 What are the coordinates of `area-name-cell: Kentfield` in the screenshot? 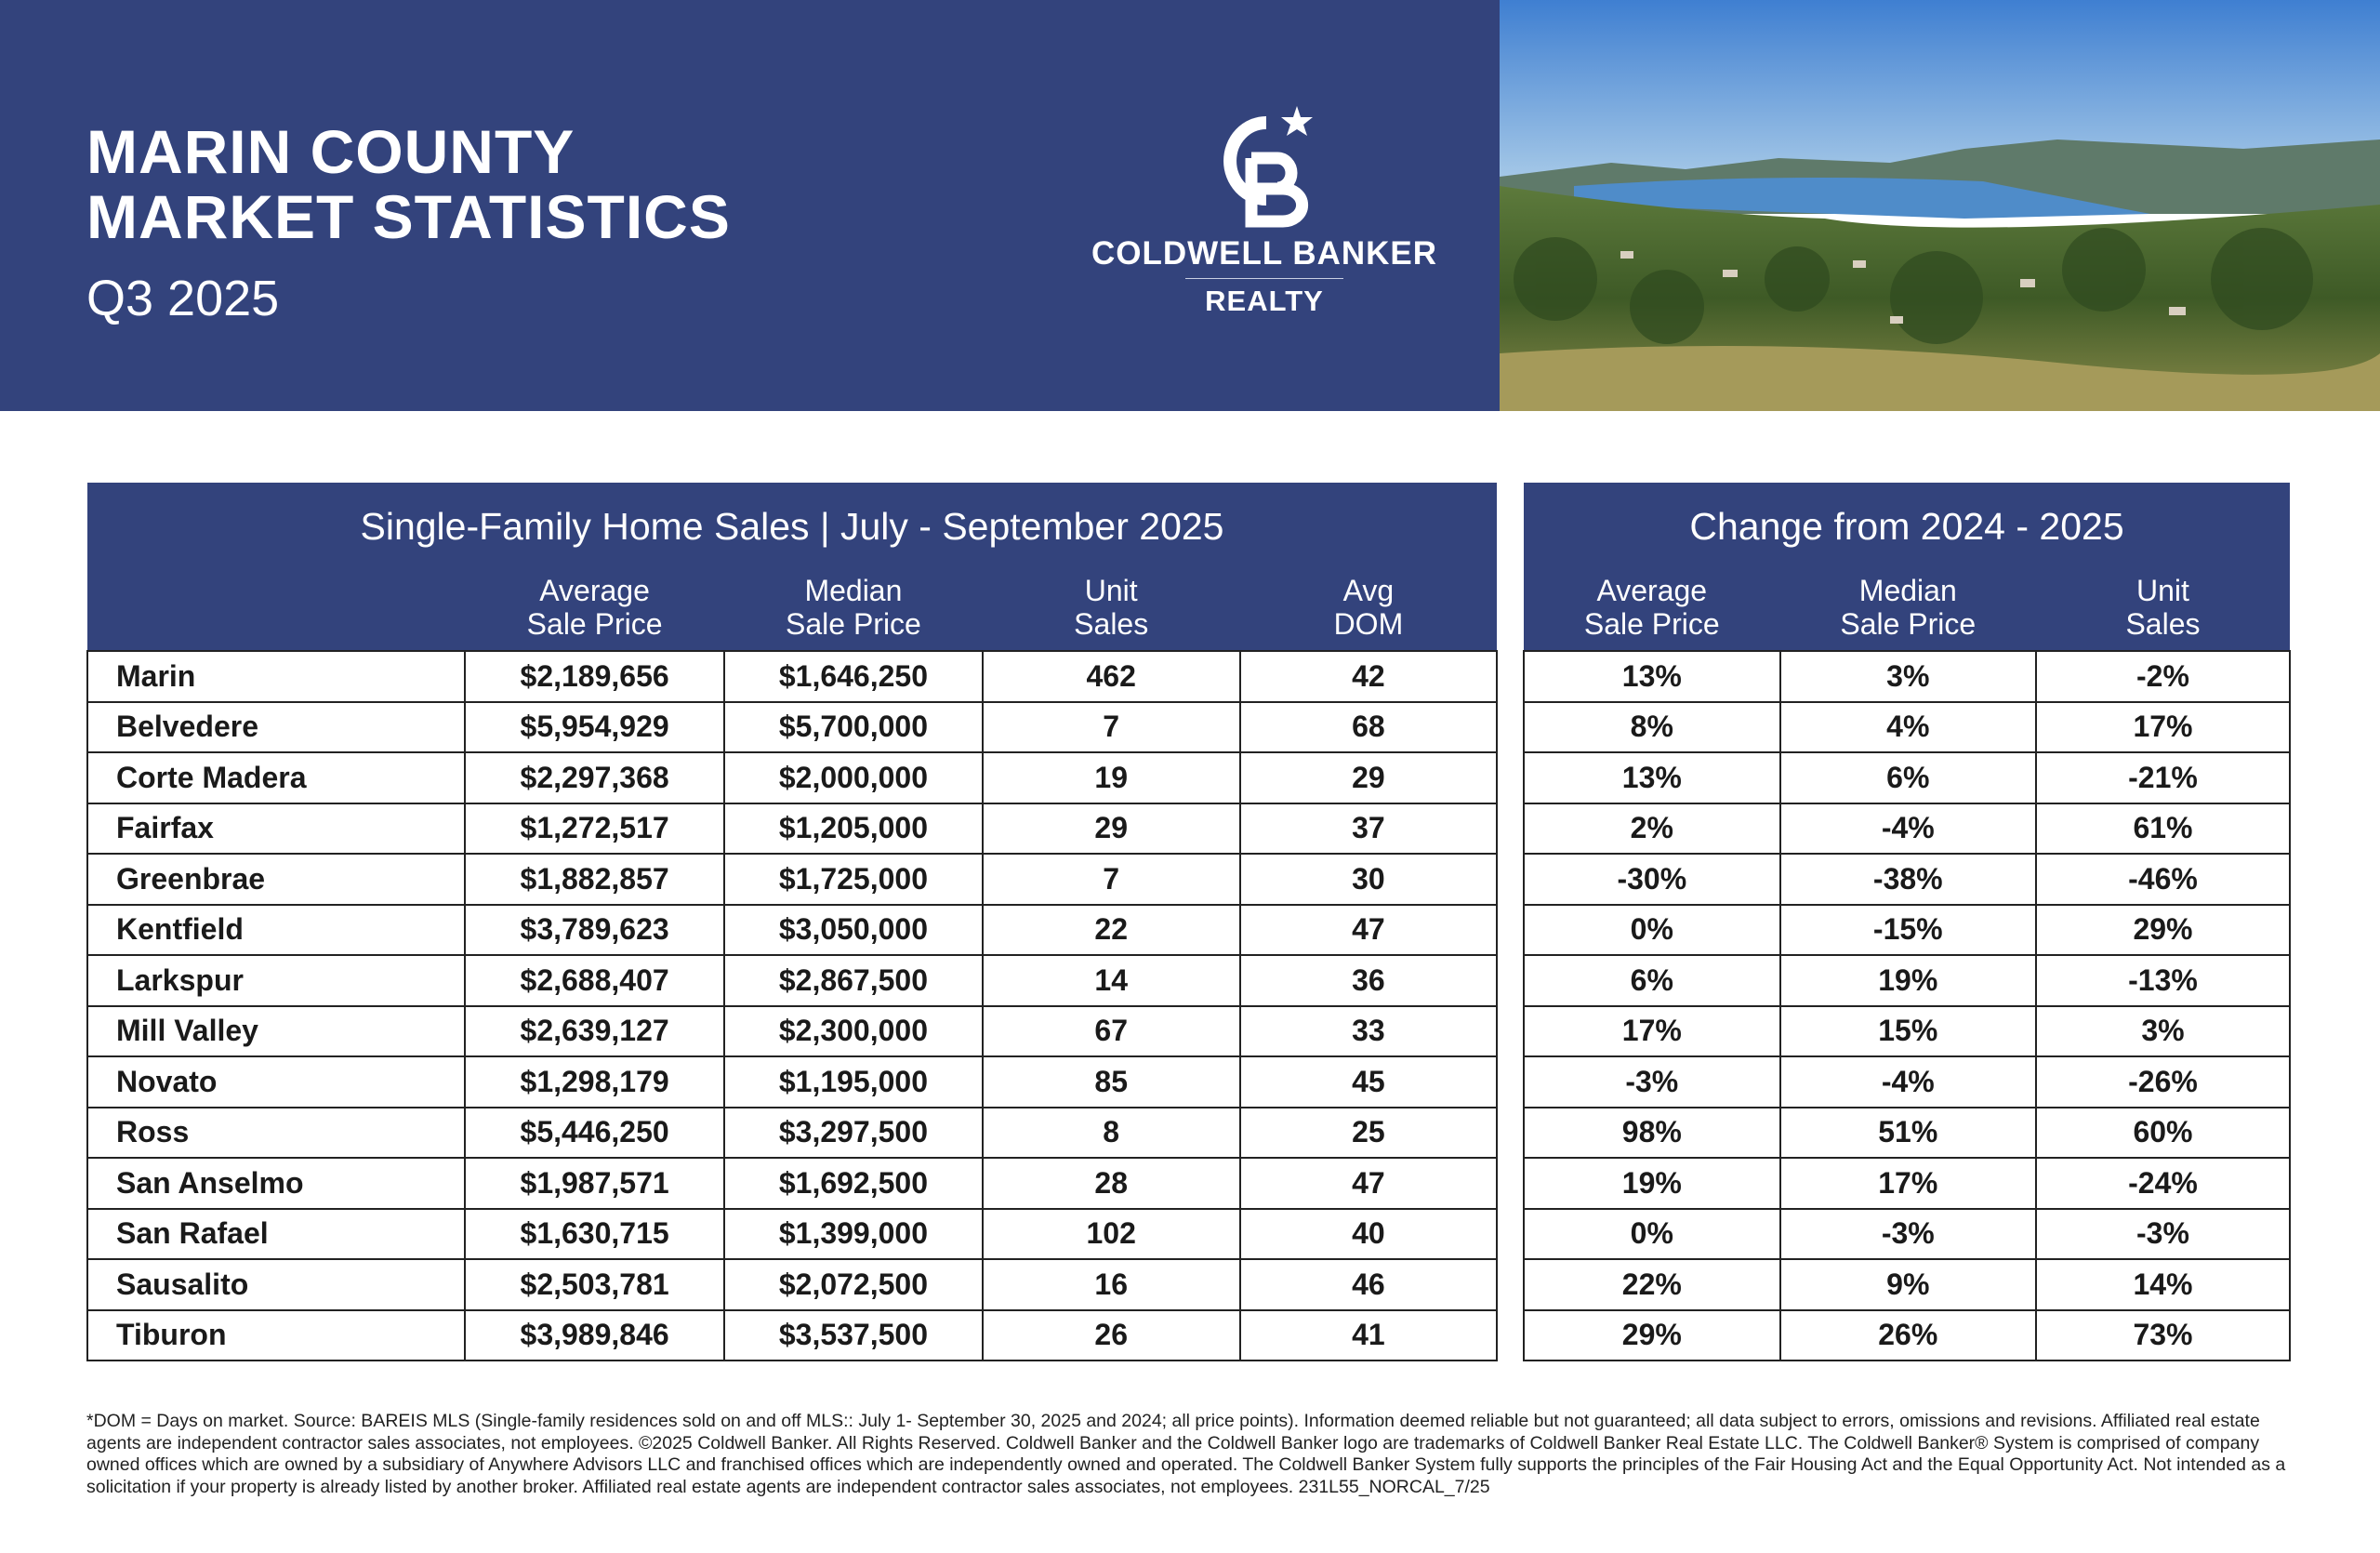 It's located at (276, 929).